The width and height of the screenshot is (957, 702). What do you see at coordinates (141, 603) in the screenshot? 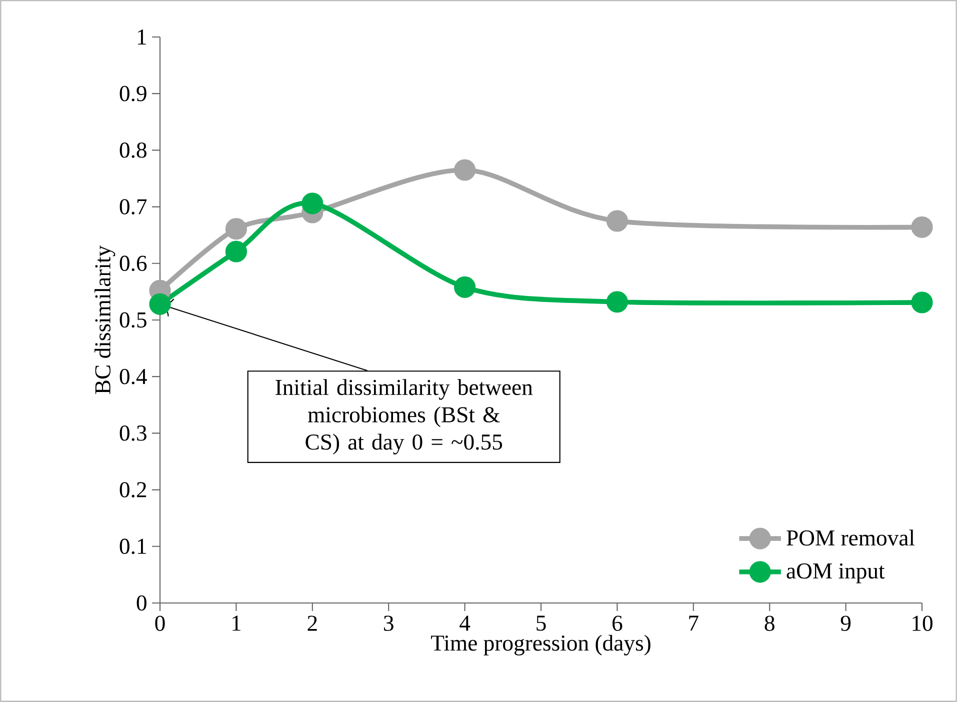
I see `y-tick-label: 0` at bounding box center [141, 603].